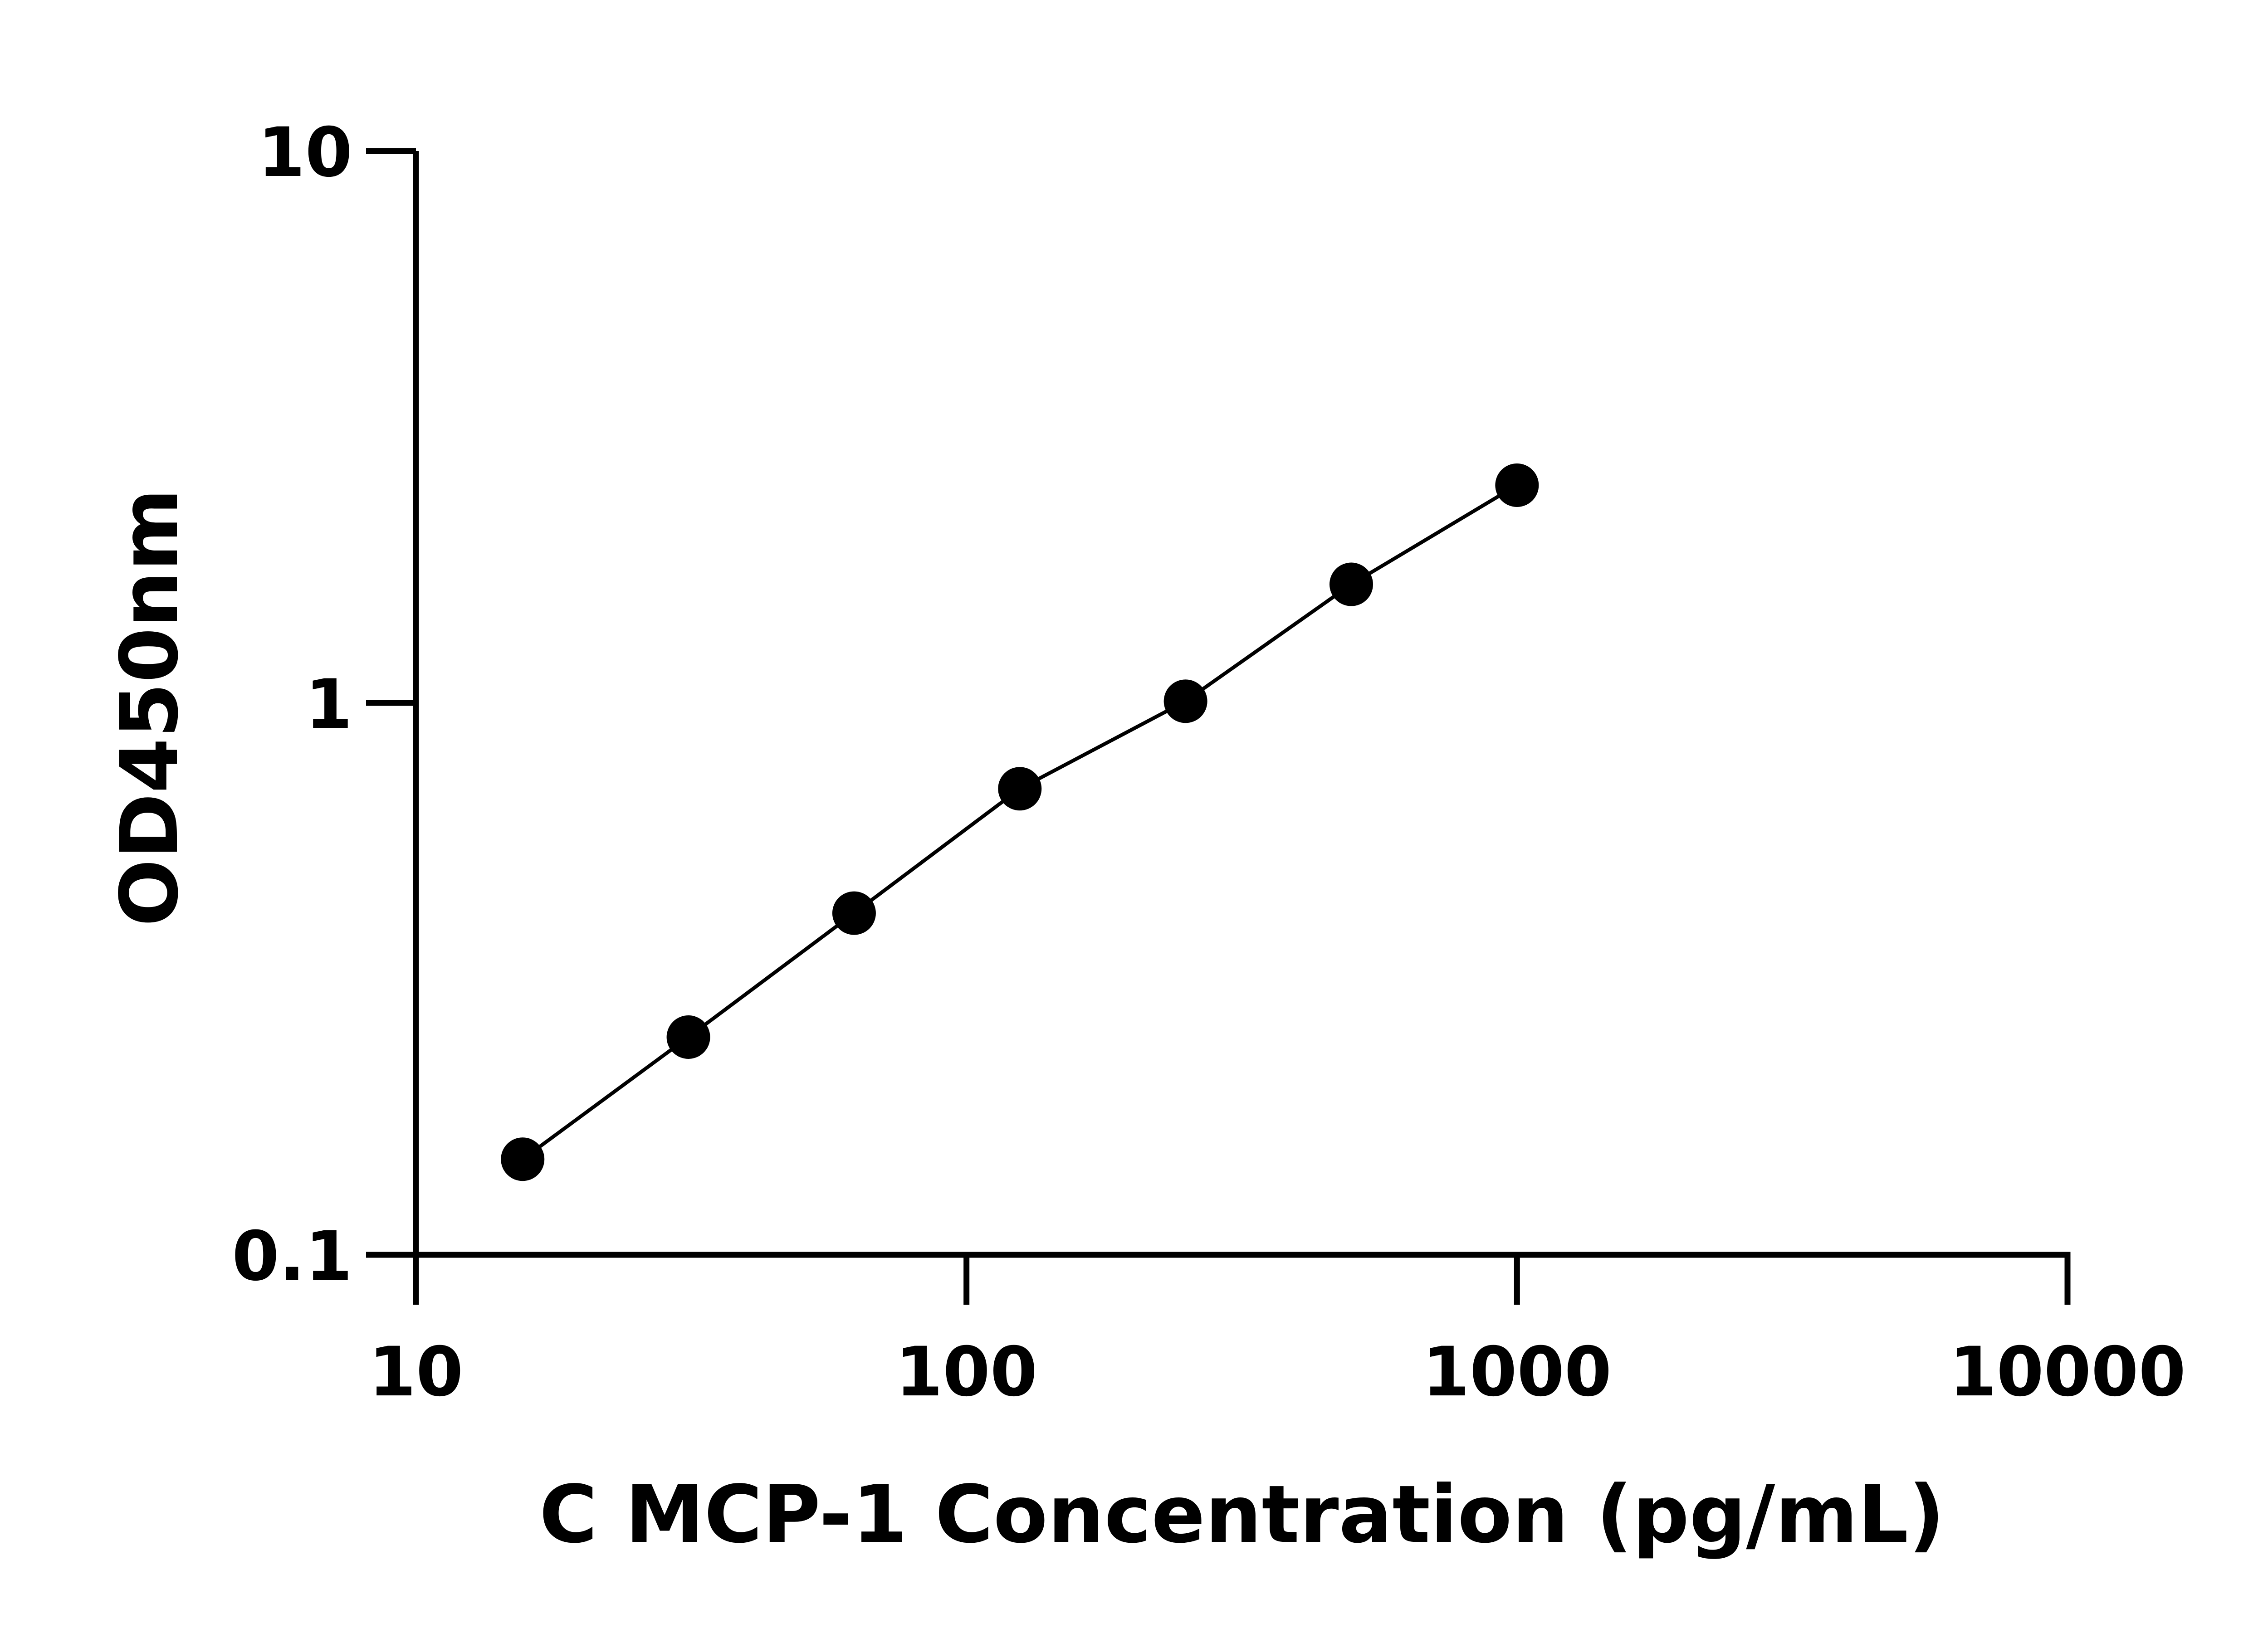 The image size is (2268, 1638). I want to click on x-tick-label: 10, so click(416, 1372).